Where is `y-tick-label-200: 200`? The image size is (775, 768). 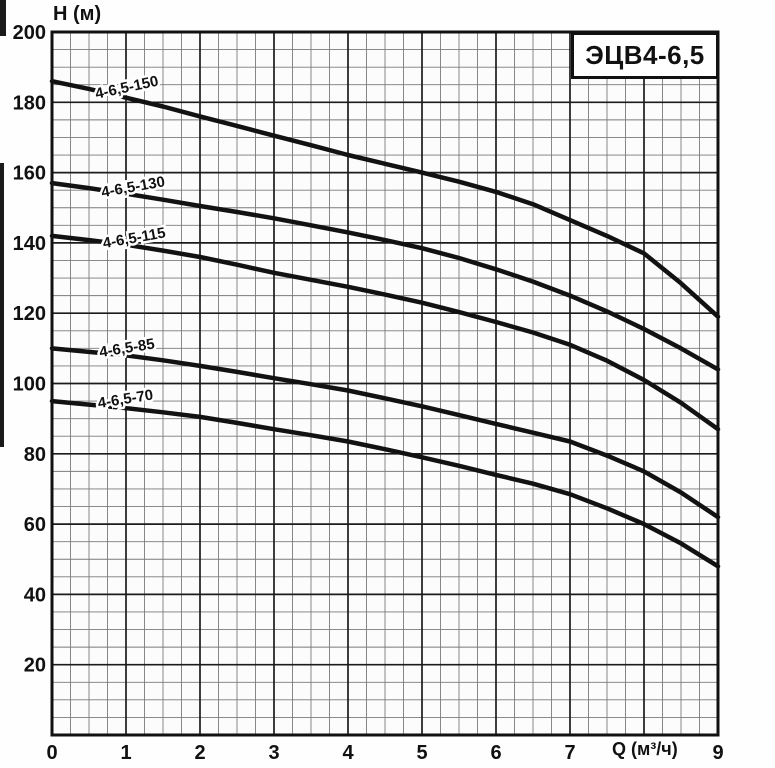
y-tick-label-200: 200 is located at coordinates (29, 33).